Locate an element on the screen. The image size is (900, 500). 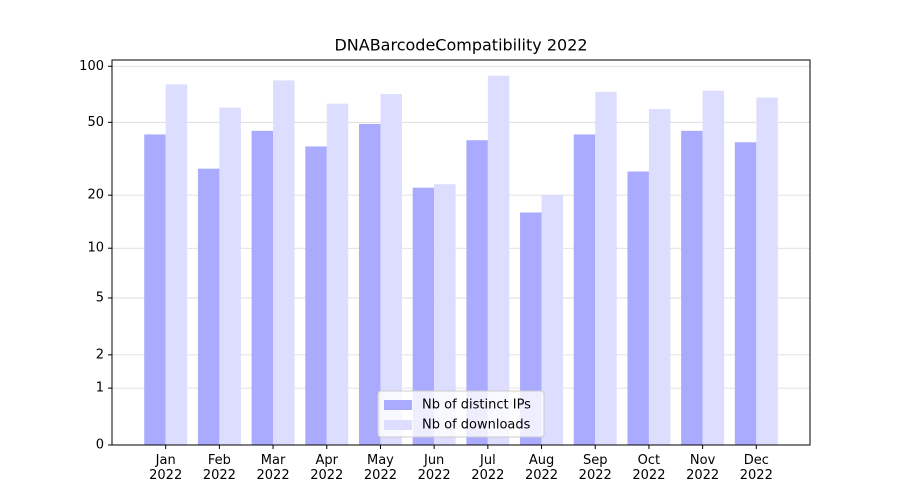
x-tick-label: Mar 2022 is located at coordinates (273, 468).